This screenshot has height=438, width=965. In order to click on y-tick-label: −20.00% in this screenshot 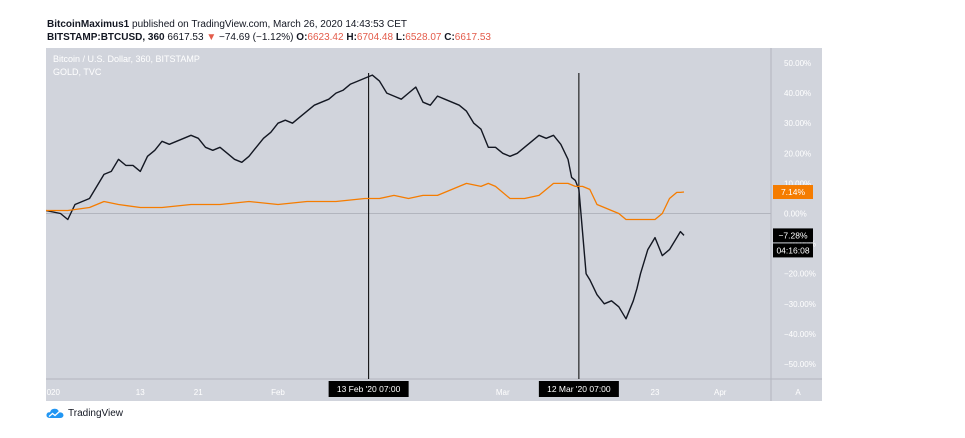, I will do `click(800, 274)`.